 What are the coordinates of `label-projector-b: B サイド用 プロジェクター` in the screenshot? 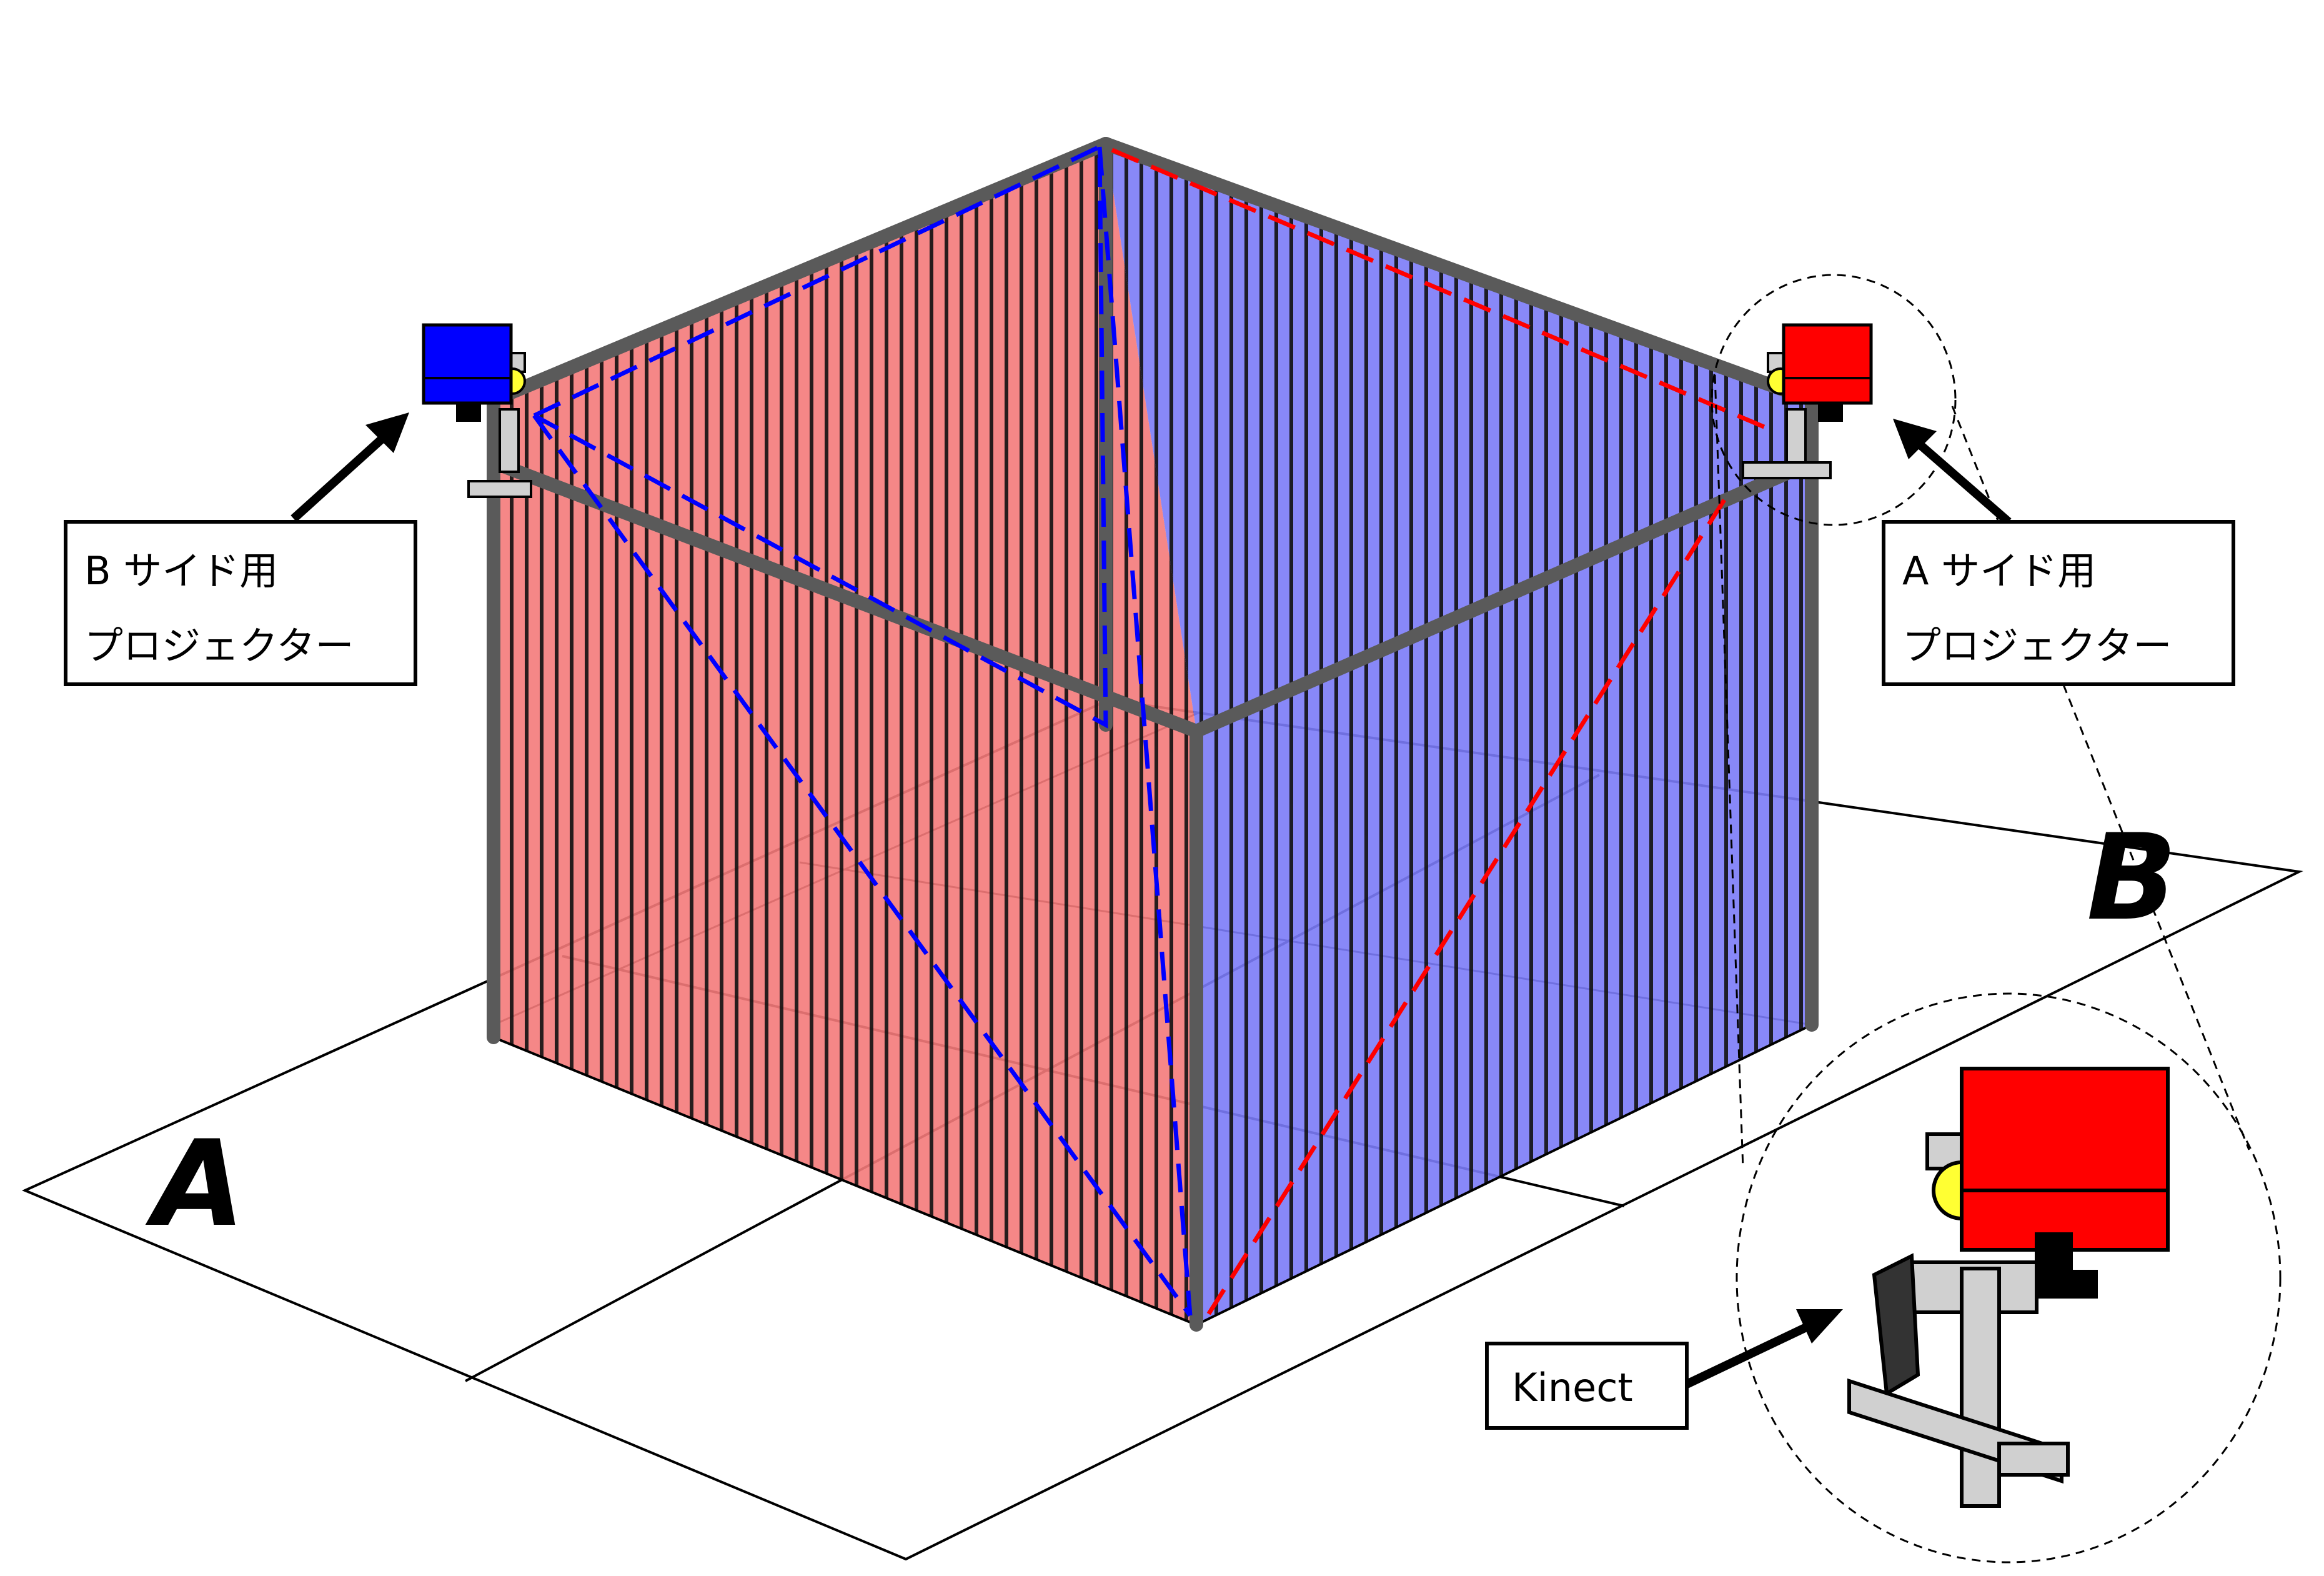 It's located at (241, 603).